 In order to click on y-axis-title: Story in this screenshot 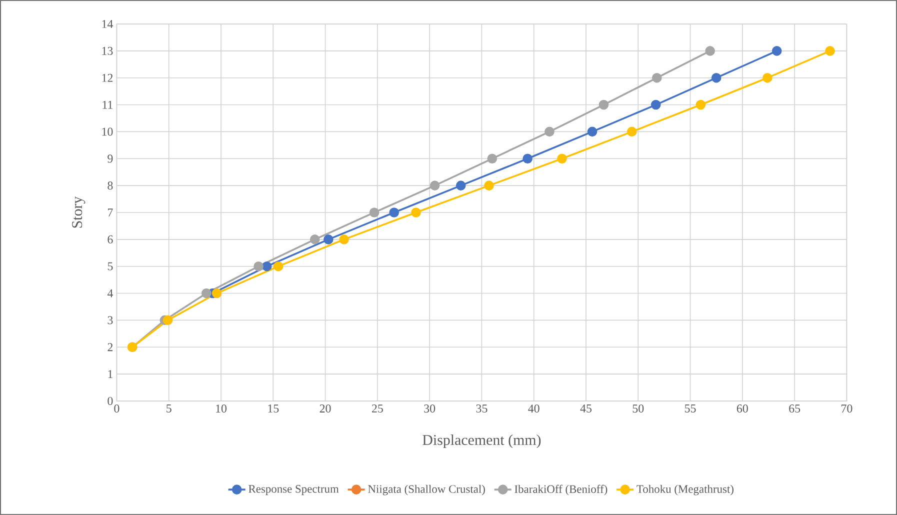, I will do `click(79, 212)`.